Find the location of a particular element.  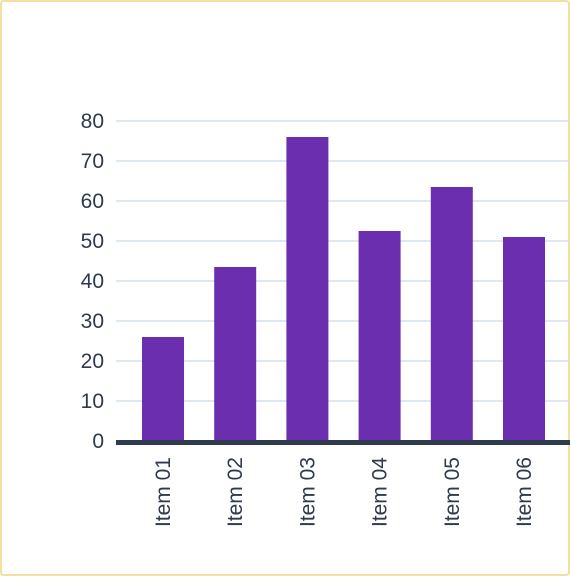

x-tick-label: Item 02 is located at coordinates (235, 492).